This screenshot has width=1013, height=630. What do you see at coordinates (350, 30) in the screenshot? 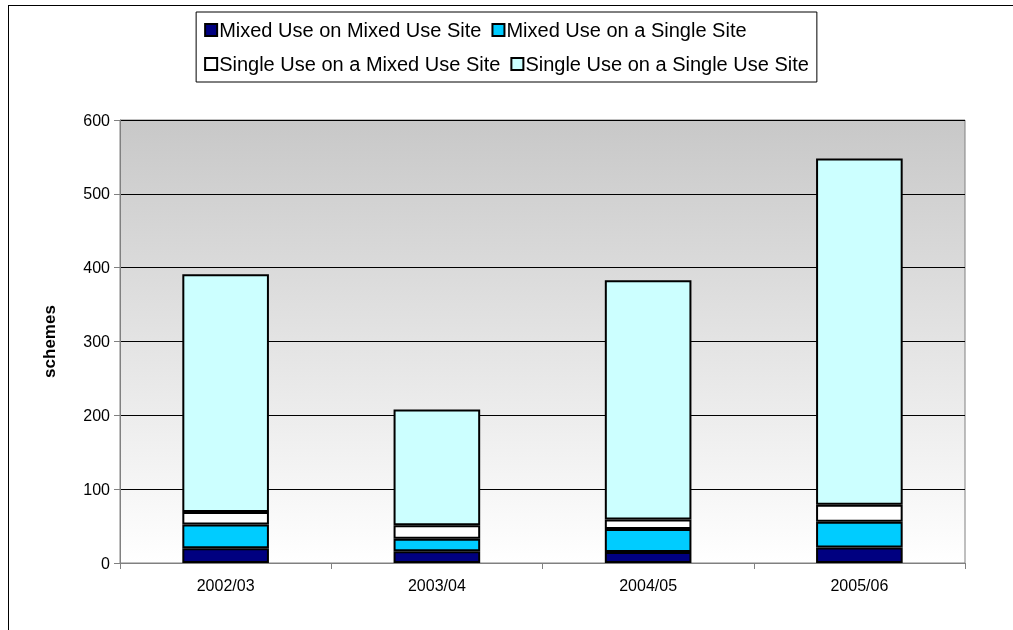
I see `legend-label: Mixed Use on Mixed Use Site` at bounding box center [350, 30].